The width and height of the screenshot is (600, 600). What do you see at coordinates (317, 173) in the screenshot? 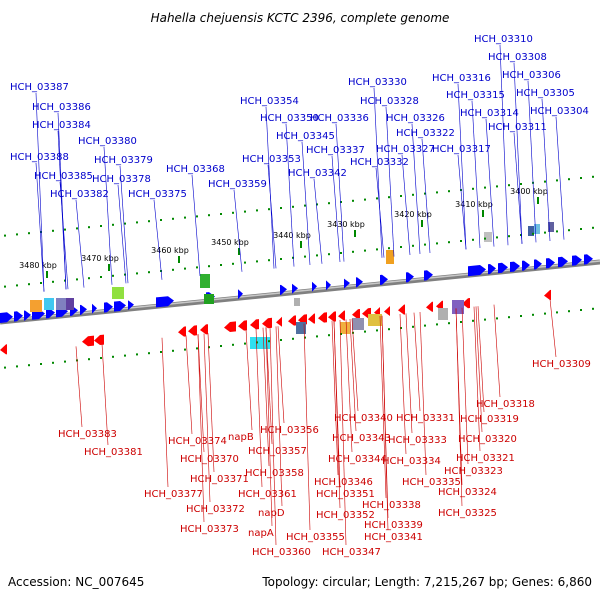
I see `forward-gene-label: HCH_03342` at bounding box center [317, 173].